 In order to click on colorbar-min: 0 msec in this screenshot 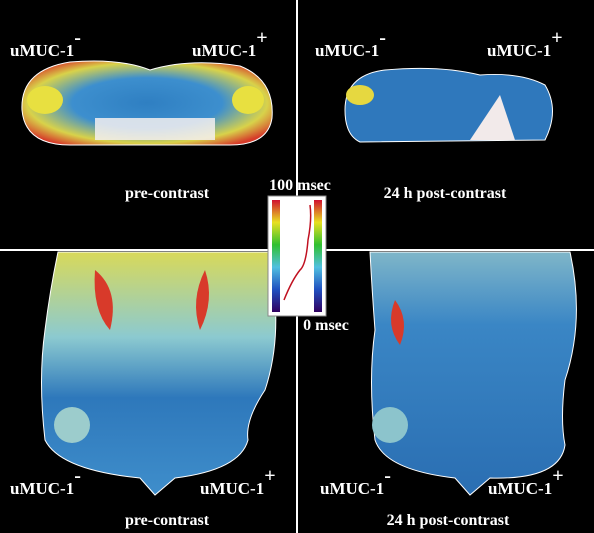, I will do `click(326, 325)`.